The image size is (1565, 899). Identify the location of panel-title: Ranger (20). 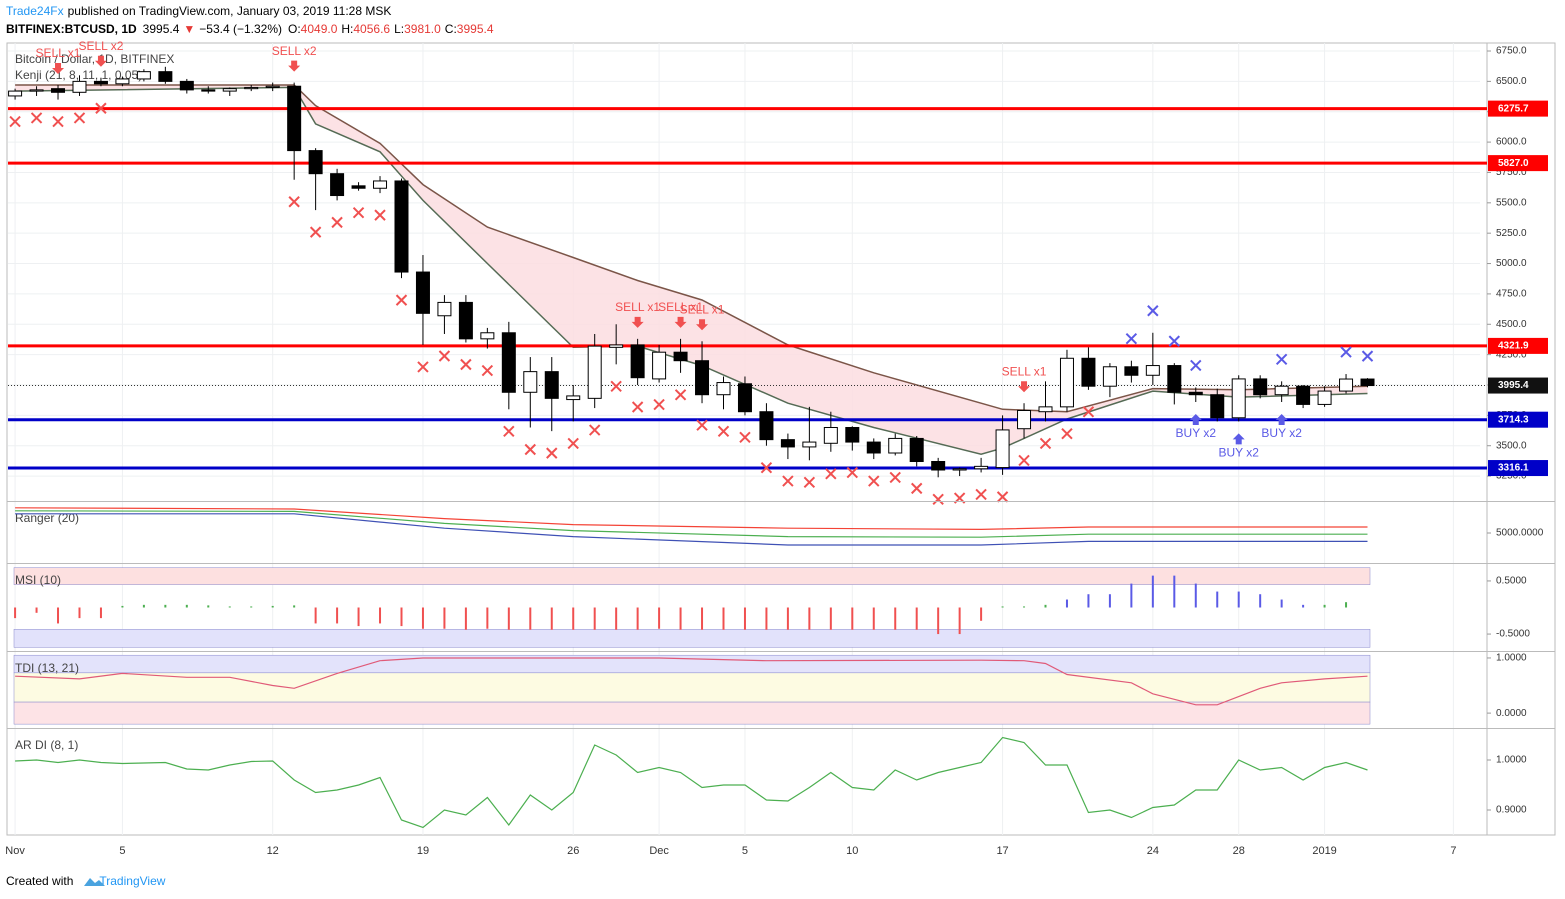
(47, 518).